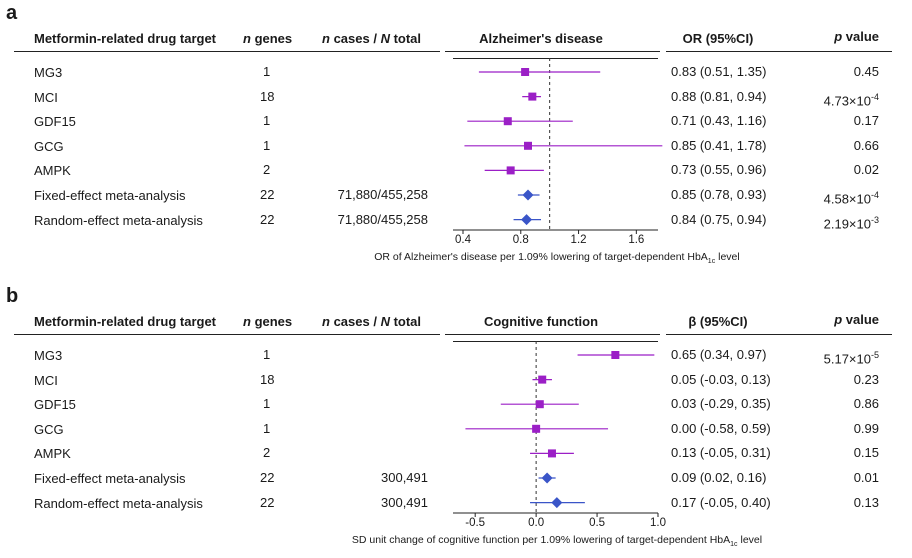 The image size is (912, 558). What do you see at coordinates (271, 38) in the screenshot?
I see `header-genes-rest: genes` at bounding box center [271, 38].